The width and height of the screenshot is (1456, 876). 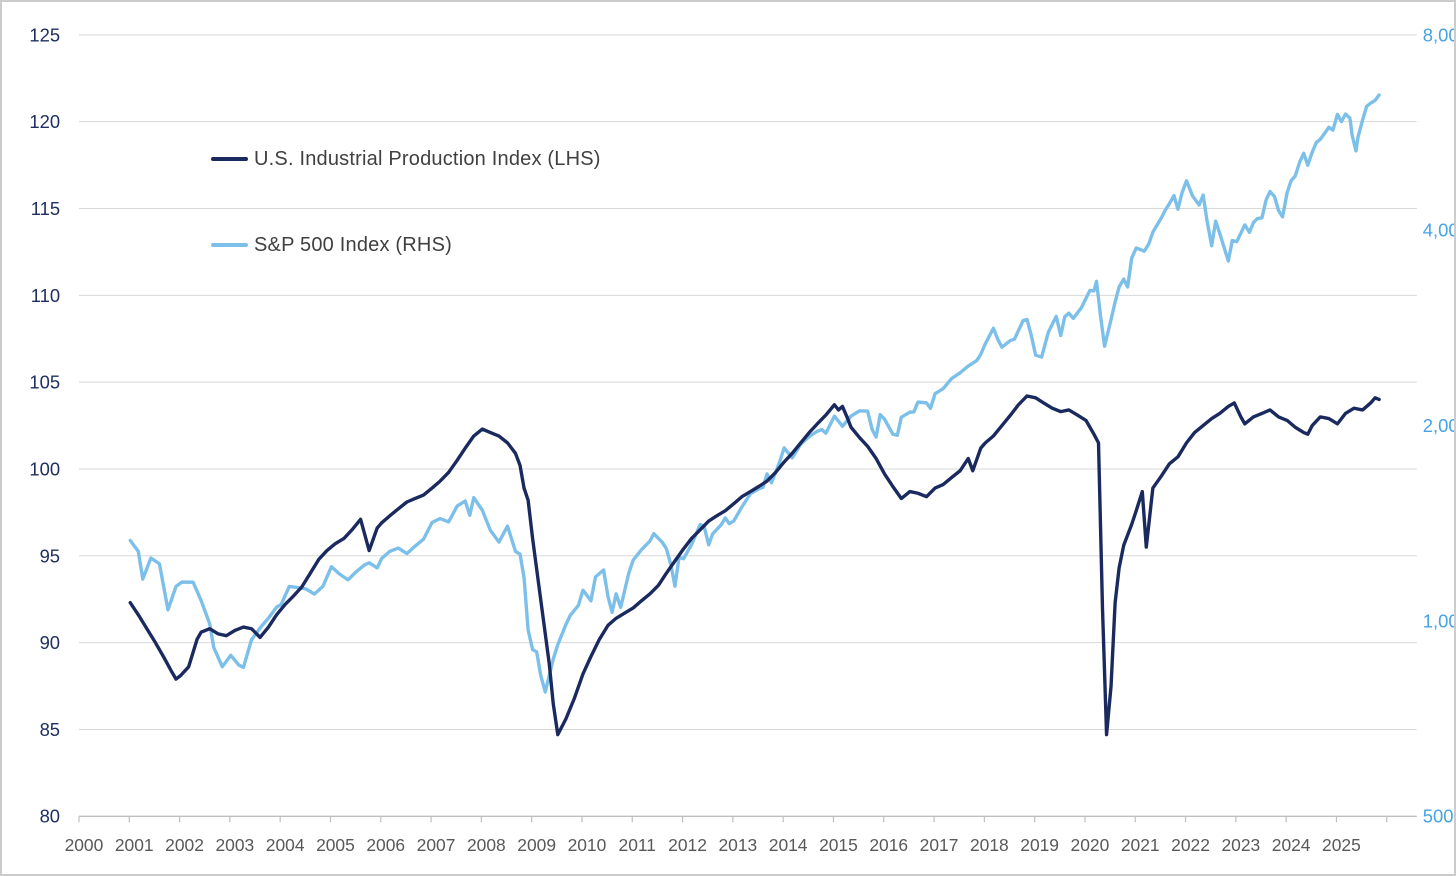 What do you see at coordinates (44, 382) in the screenshot?
I see `left-axis-tick-label: 105` at bounding box center [44, 382].